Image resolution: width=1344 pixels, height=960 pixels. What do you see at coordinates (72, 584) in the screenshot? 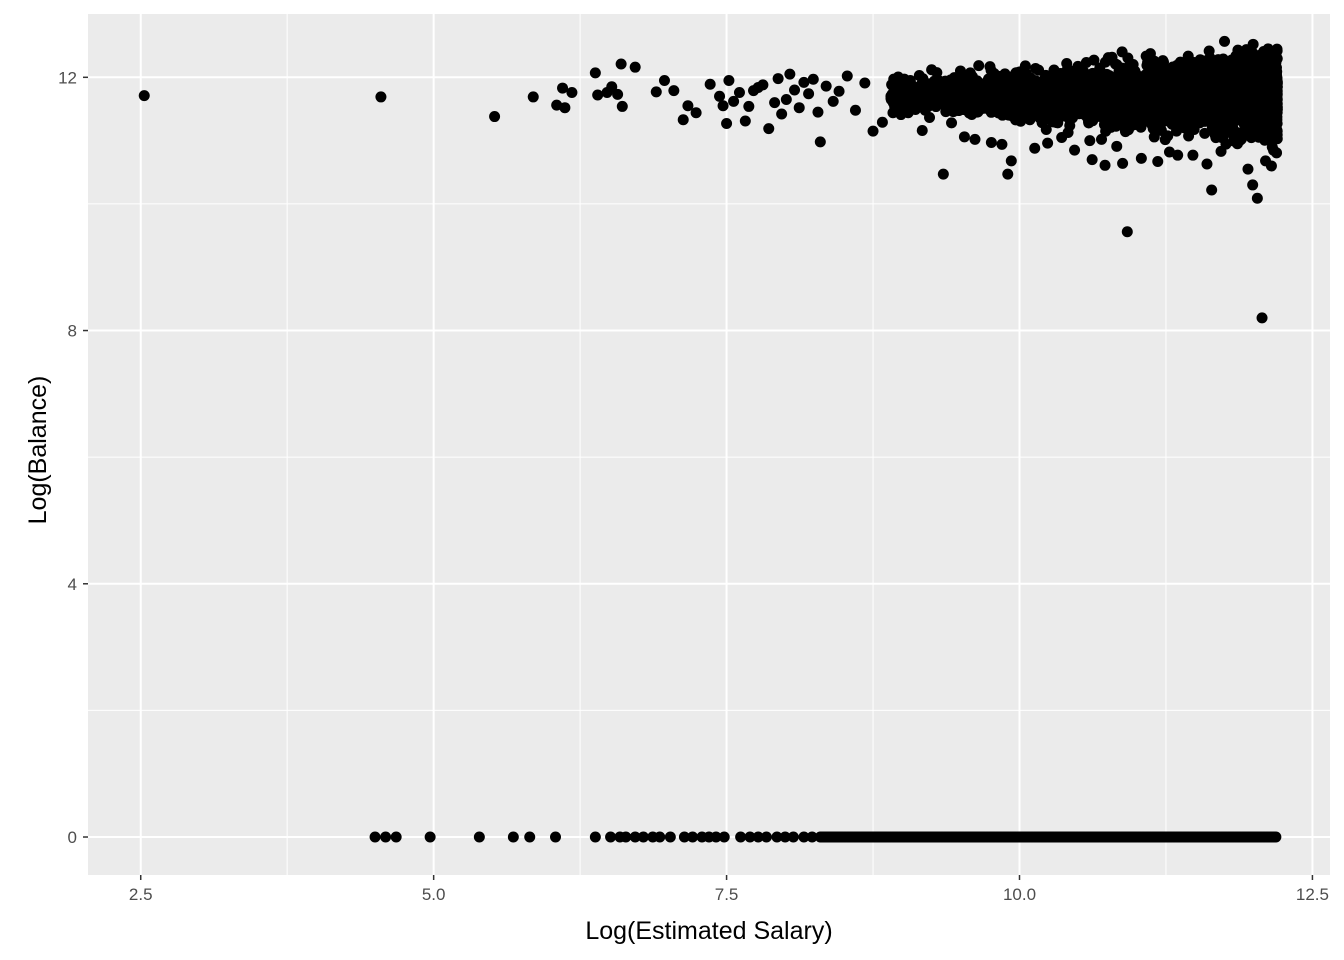
I see `y-tick-label: 4` at bounding box center [72, 584].